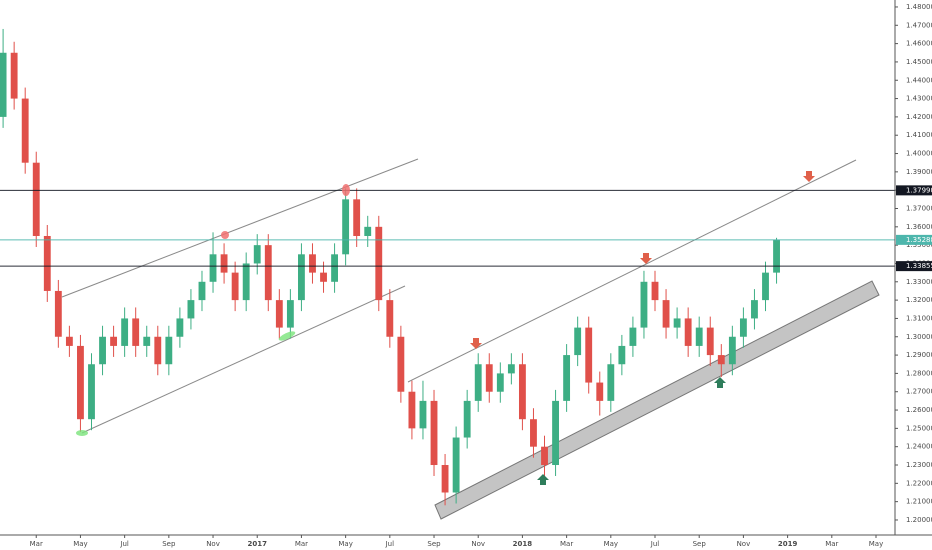  Describe the element at coordinates (919, 62) in the screenshot. I see `y-tick-label: 1.45000` at that location.